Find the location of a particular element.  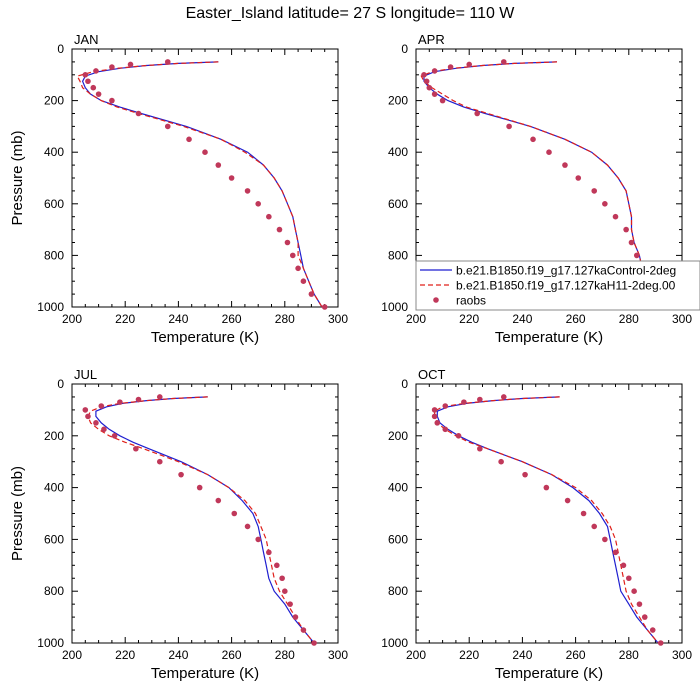

legend-label: b.e21.B1850.f19_g17.127kaControl-2deg is located at coordinates (566, 271).